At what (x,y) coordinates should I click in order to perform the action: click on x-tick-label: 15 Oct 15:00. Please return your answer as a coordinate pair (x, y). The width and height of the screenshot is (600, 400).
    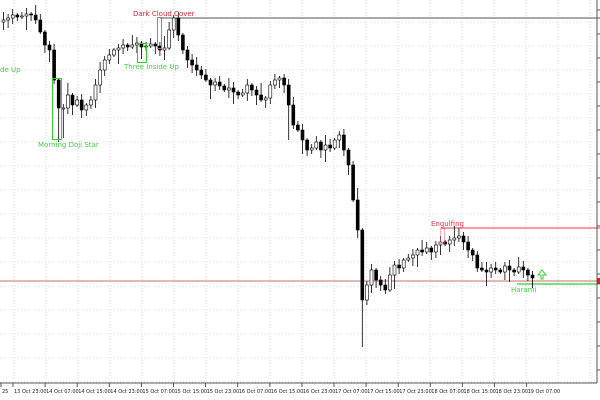
    Looking at the image, I should click on (191, 392).